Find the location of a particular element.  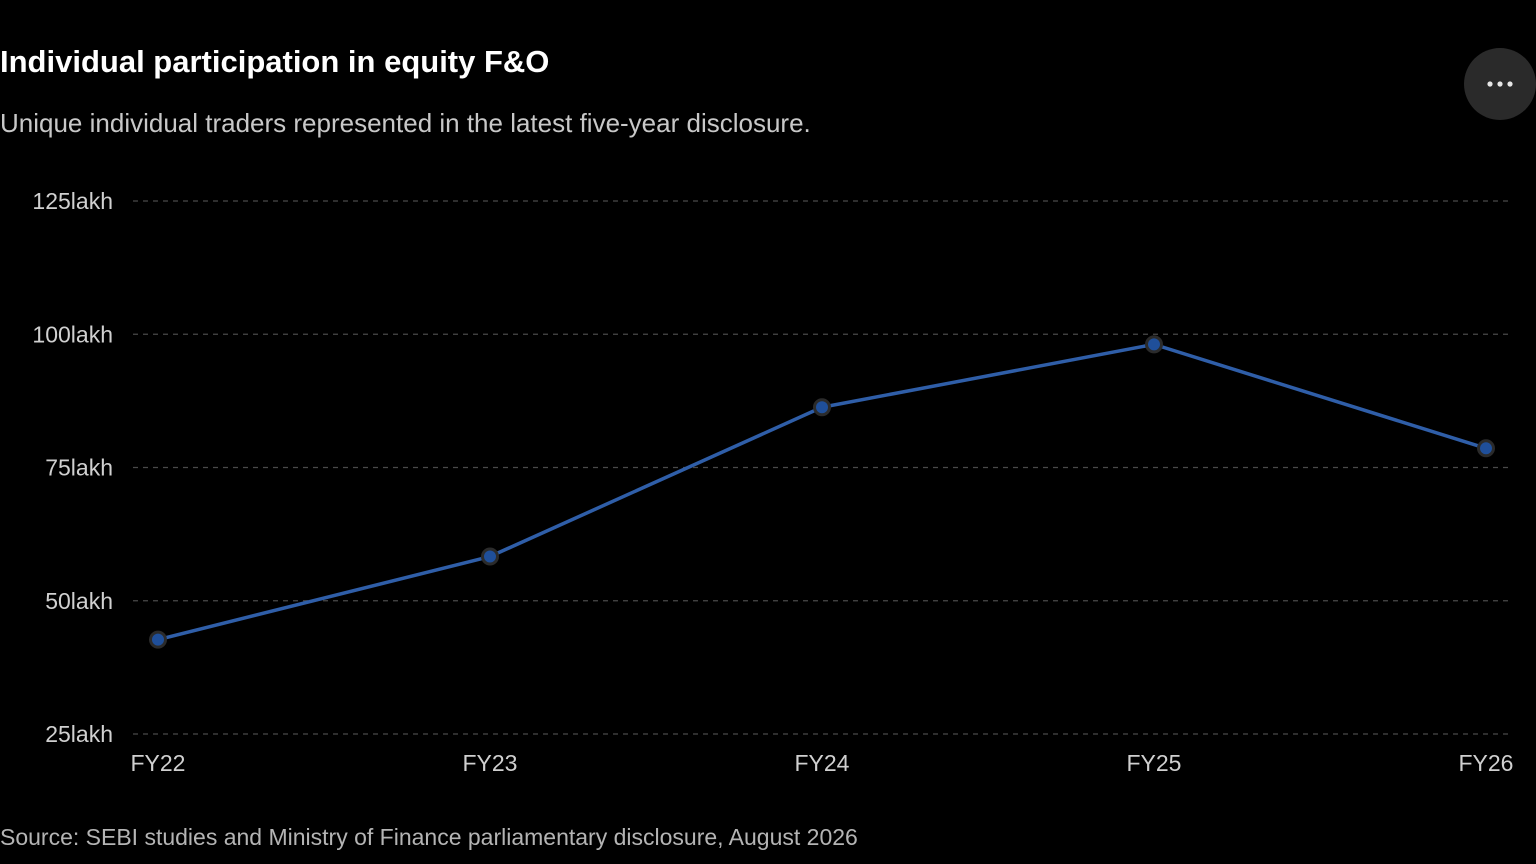

y-tick-label: 50lakh is located at coordinates (79, 601).